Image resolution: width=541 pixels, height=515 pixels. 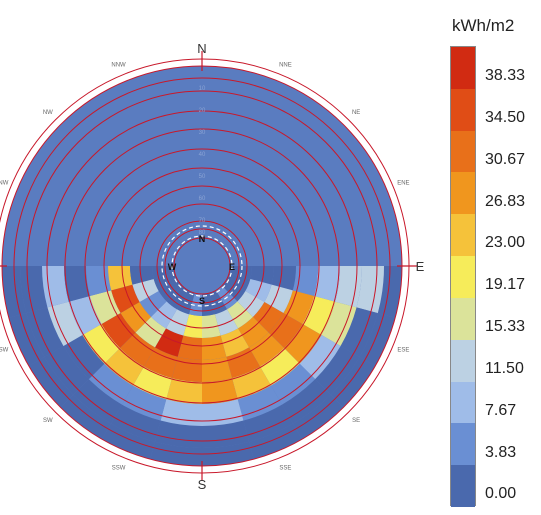 What do you see at coordinates (202, 484) in the screenshot?
I see `direction-label: S` at bounding box center [202, 484].